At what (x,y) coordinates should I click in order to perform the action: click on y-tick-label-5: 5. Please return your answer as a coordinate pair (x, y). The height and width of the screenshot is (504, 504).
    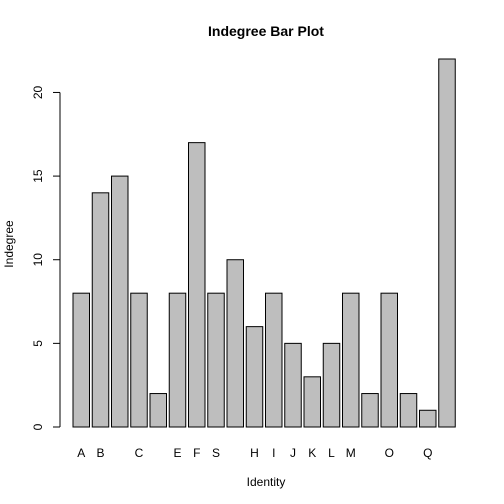
    Looking at the image, I should click on (38, 343).